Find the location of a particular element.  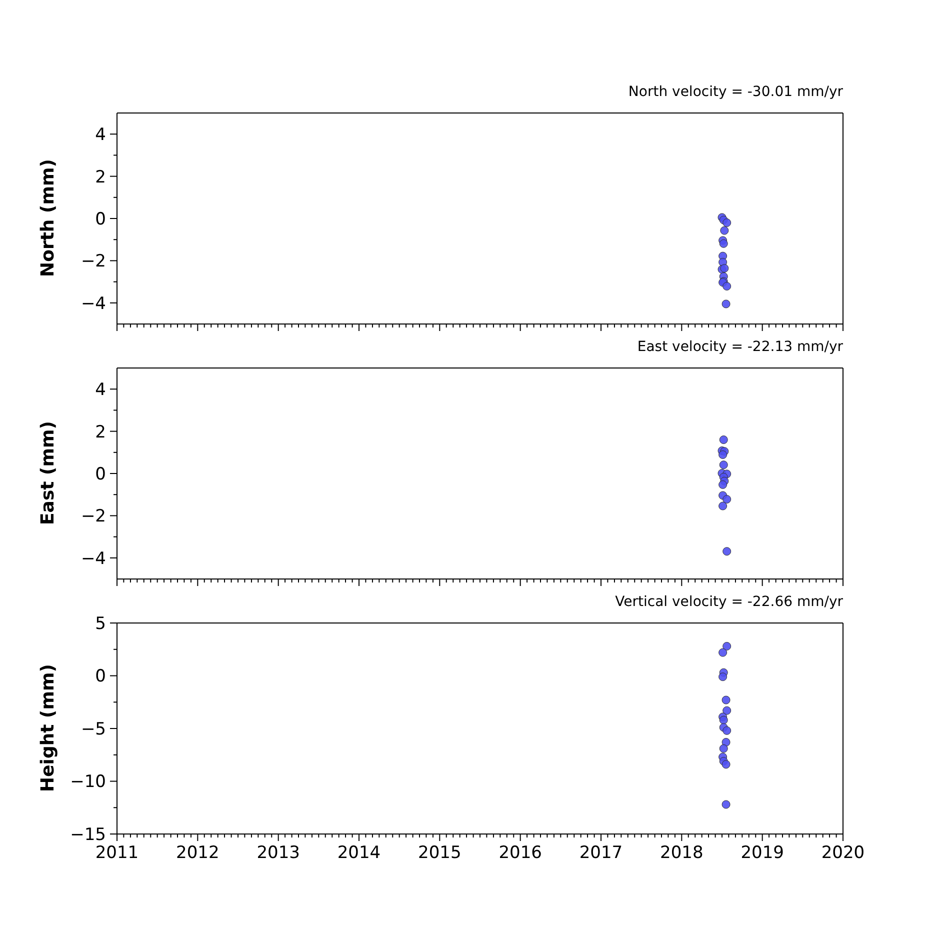

x-tick-label: 2019 is located at coordinates (762, 853).